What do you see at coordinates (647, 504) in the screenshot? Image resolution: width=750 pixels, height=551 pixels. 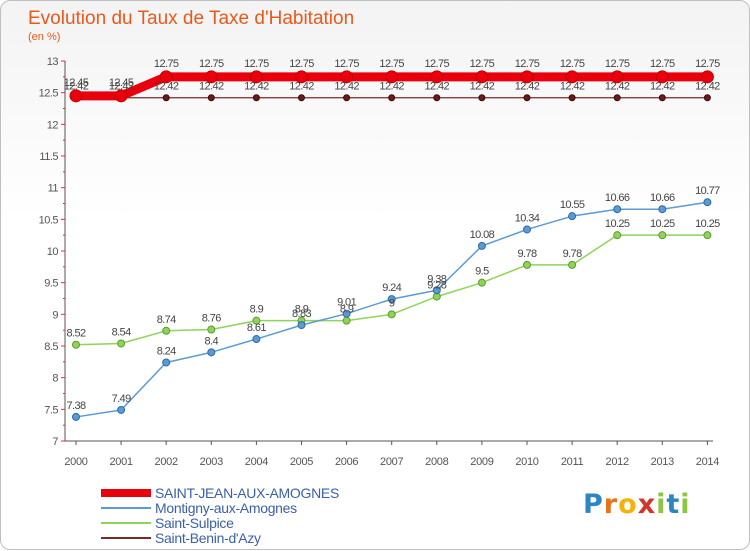 I see `logo-letter: x` at bounding box center [647, 504].